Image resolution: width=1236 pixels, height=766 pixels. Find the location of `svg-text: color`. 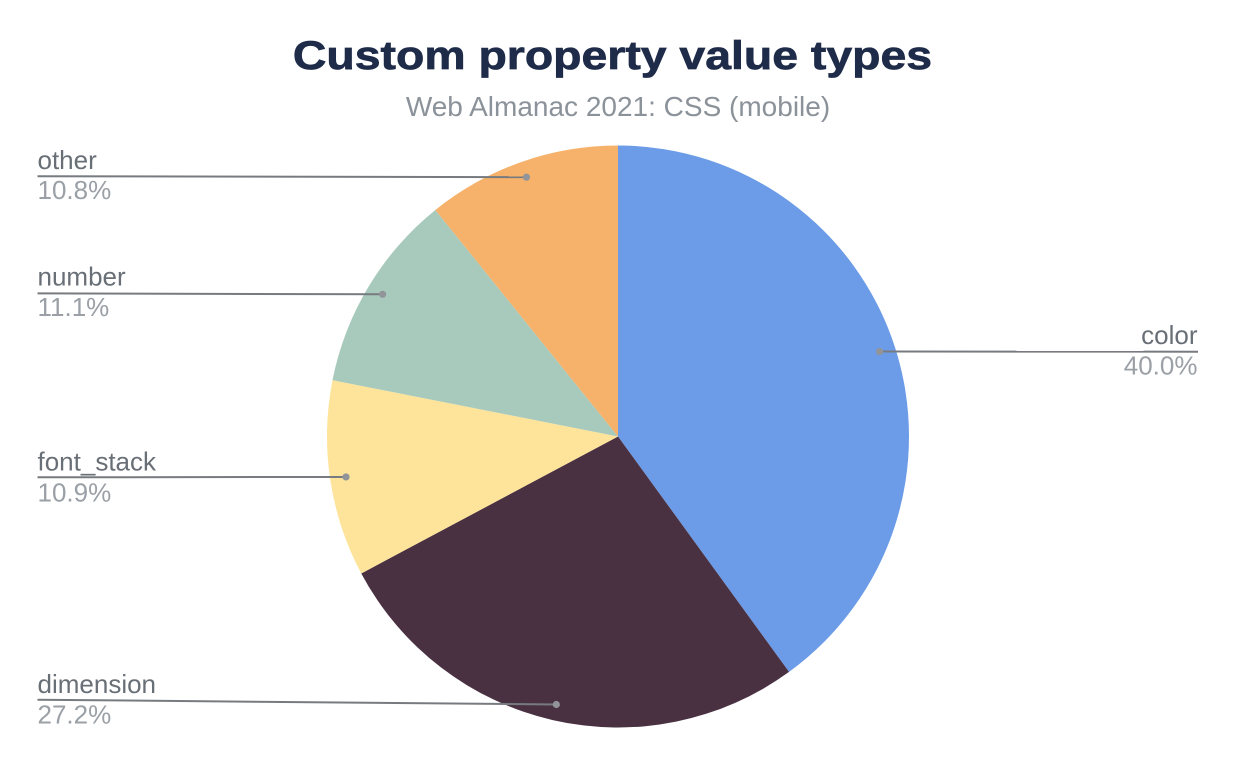

svg-text: color is located at coordinates (1169, 335).